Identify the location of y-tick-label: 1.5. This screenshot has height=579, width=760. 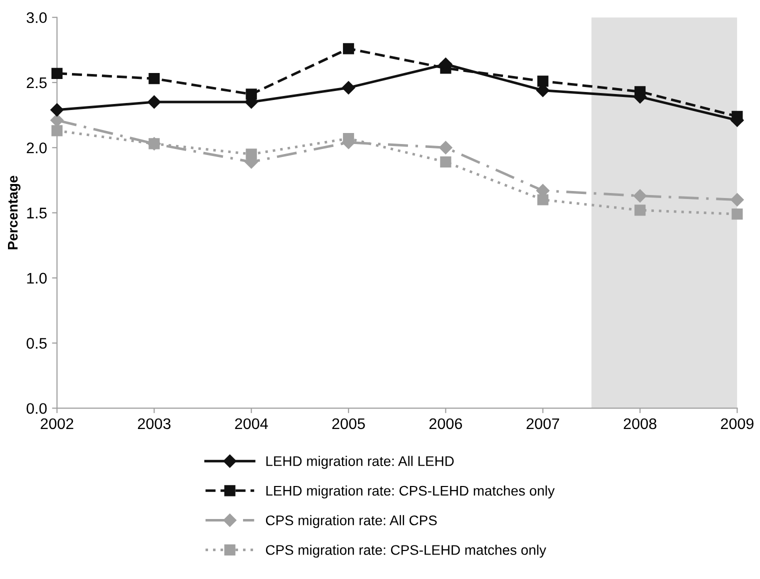
(37, 213).